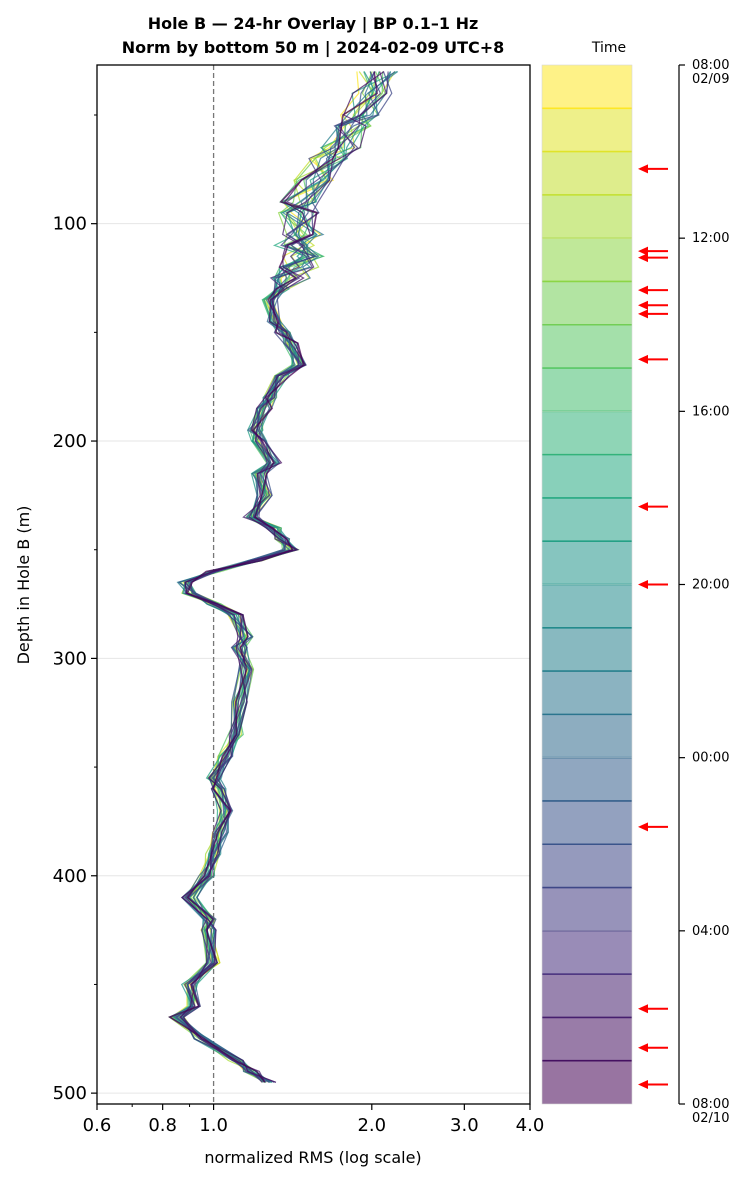 This screenshot has height=1181, width=750. What do you see at coordinates (70, 1093) in the screenshot?
I see `y-tick-label: 500` at bounding box center [70, 1093].